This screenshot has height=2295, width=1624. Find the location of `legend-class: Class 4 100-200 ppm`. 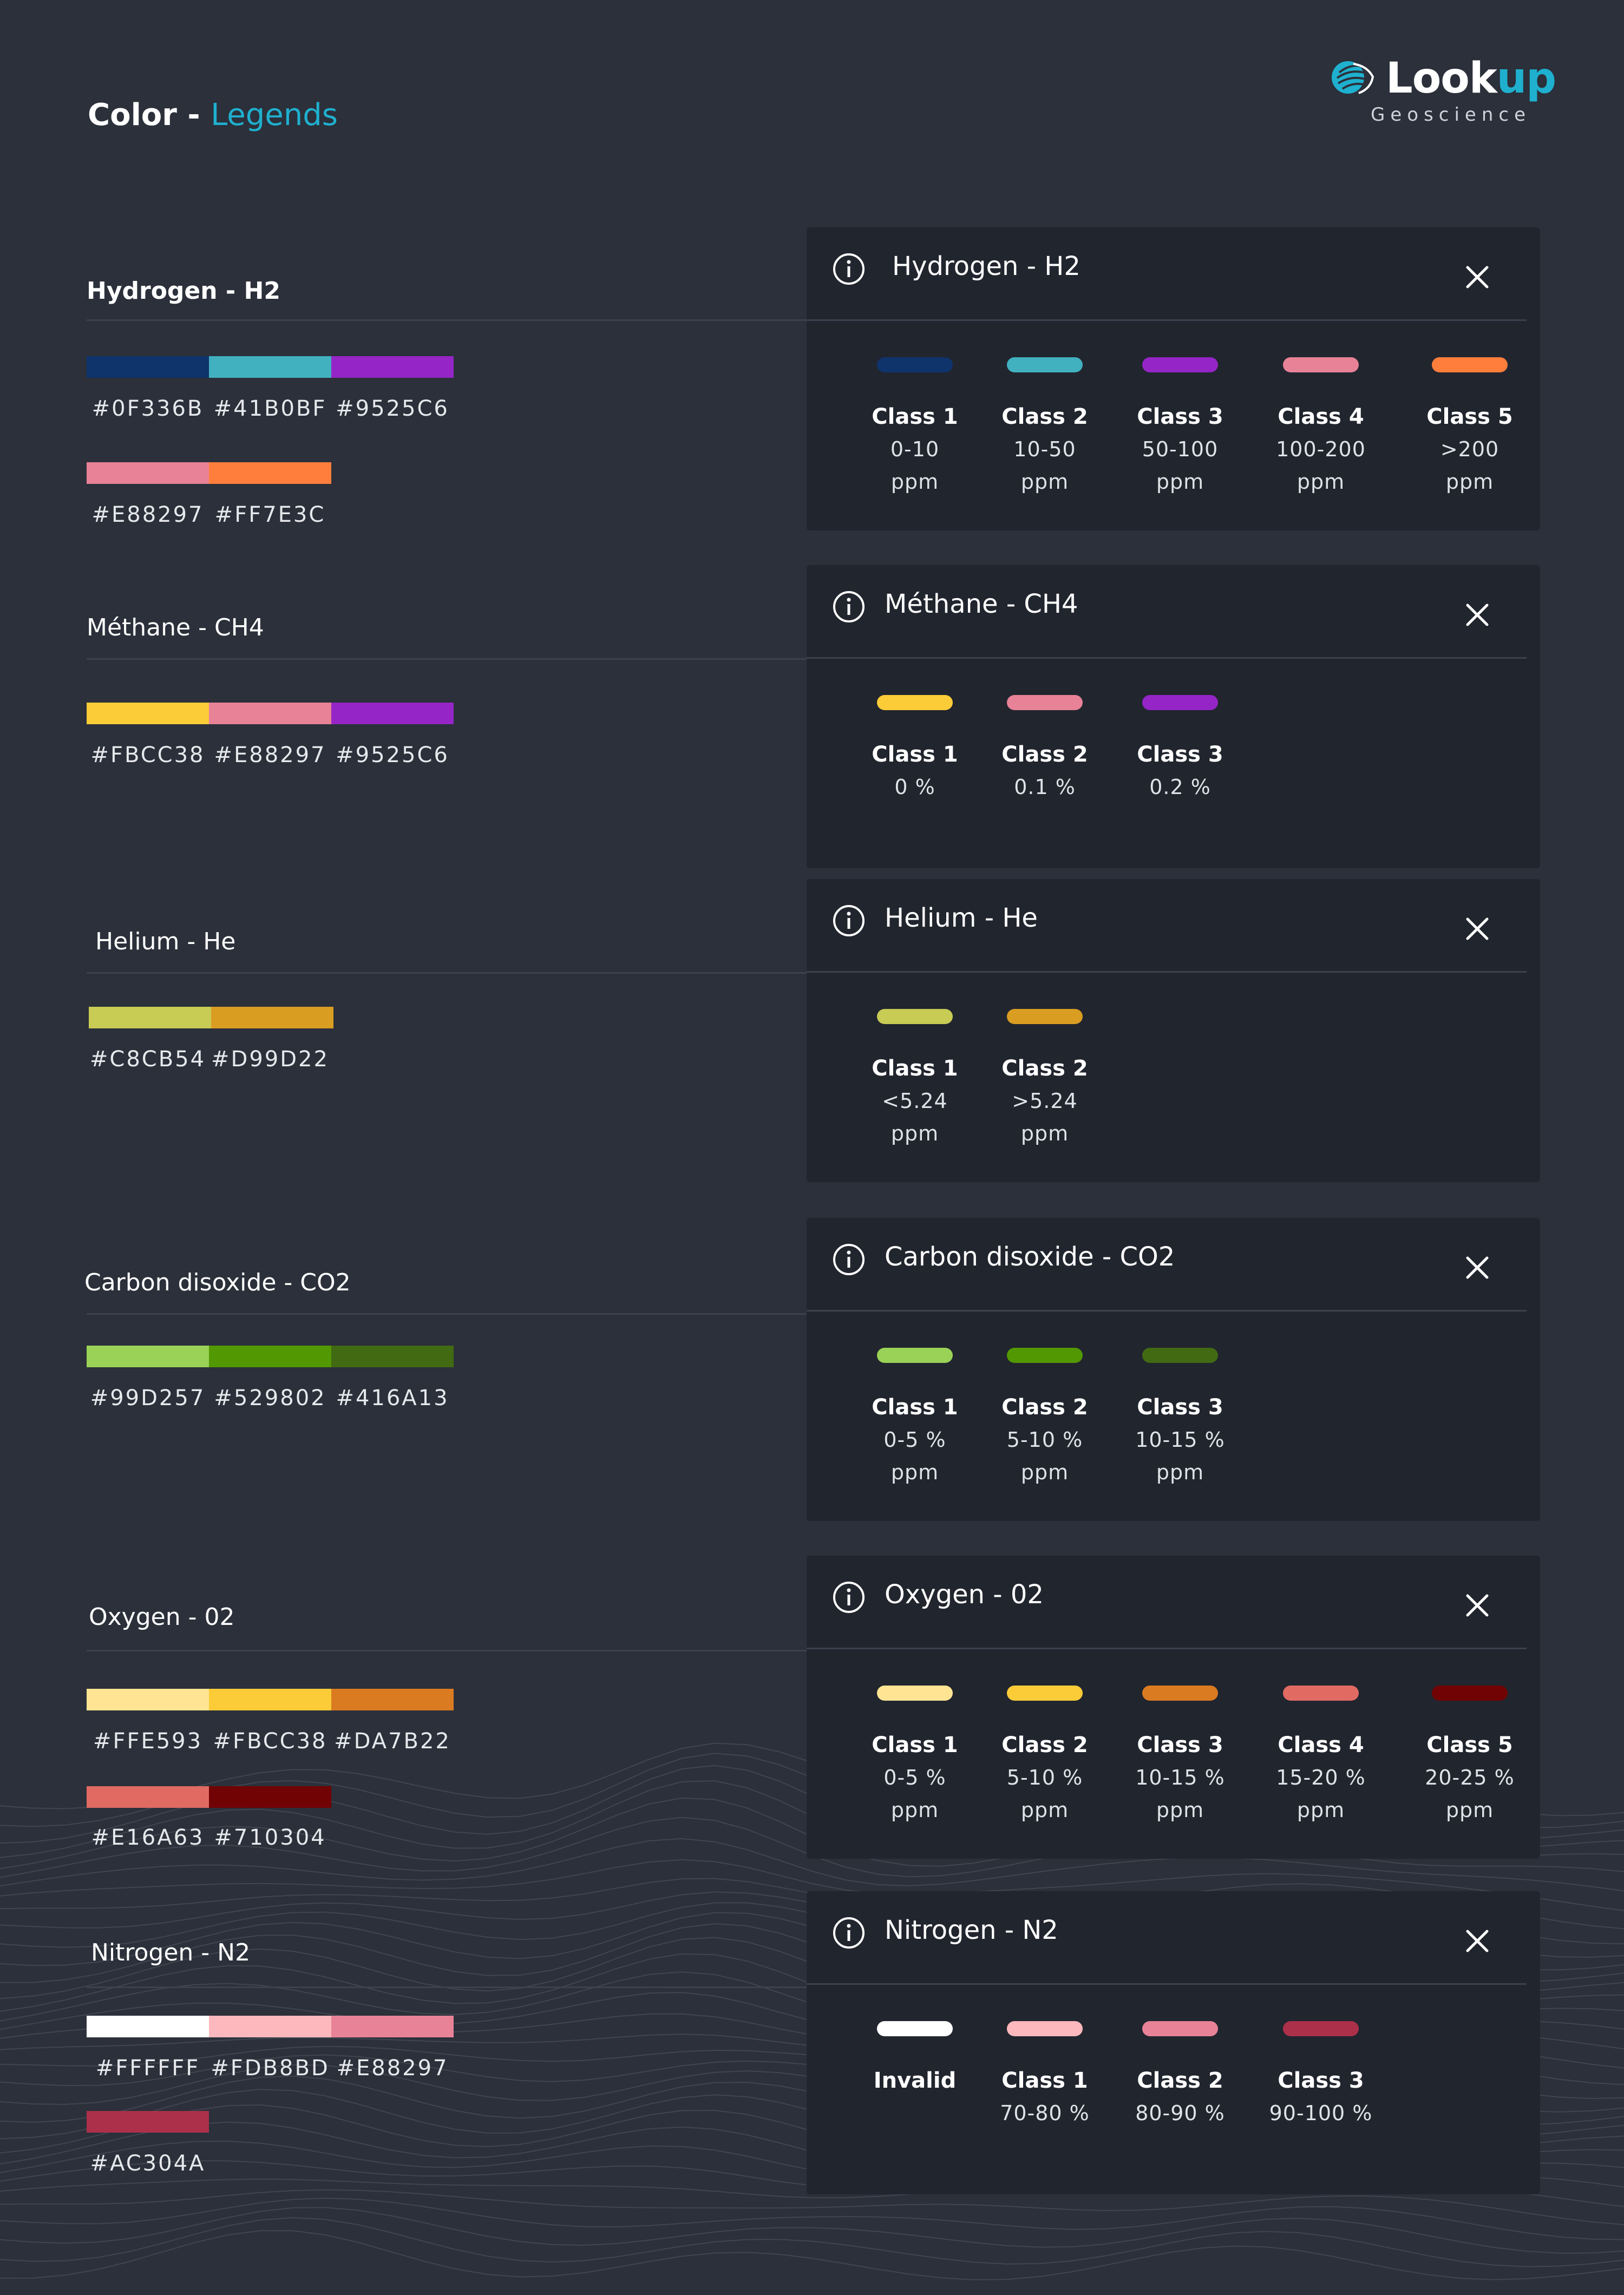

legend-class: Class 4 100-200 ppm is located at coordinates (1320, 427).